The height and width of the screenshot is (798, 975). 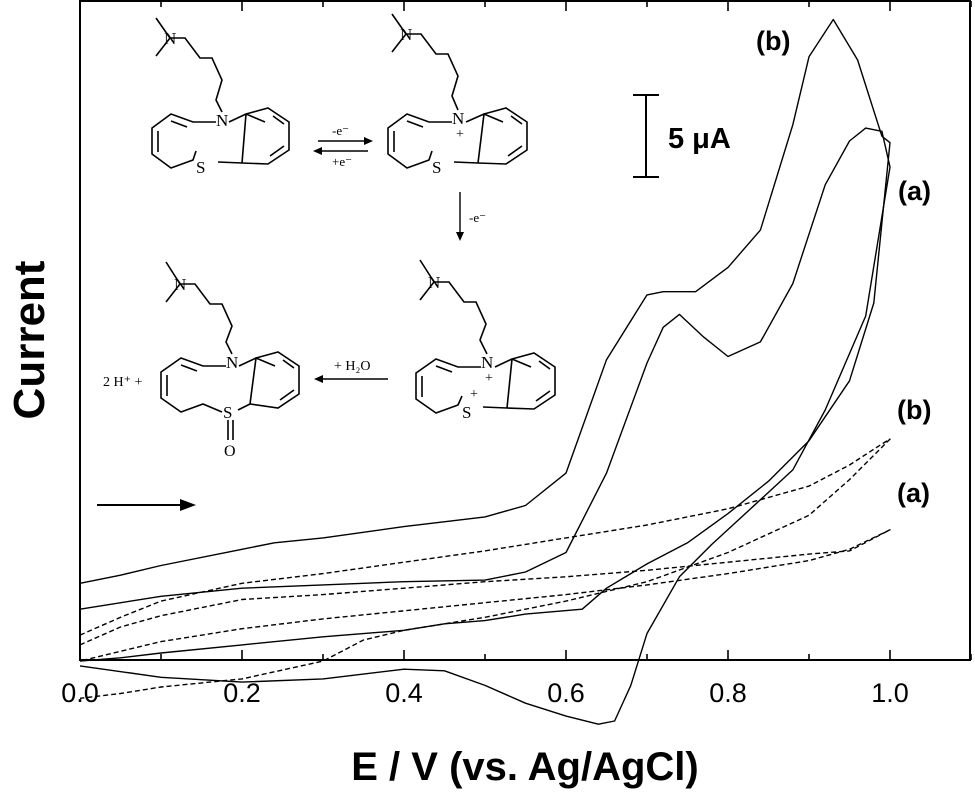 What do you see at coordinates (566, 693) in the screenshot?
I see `x-tick-label: 0.6` at bounding box center [566, 693].